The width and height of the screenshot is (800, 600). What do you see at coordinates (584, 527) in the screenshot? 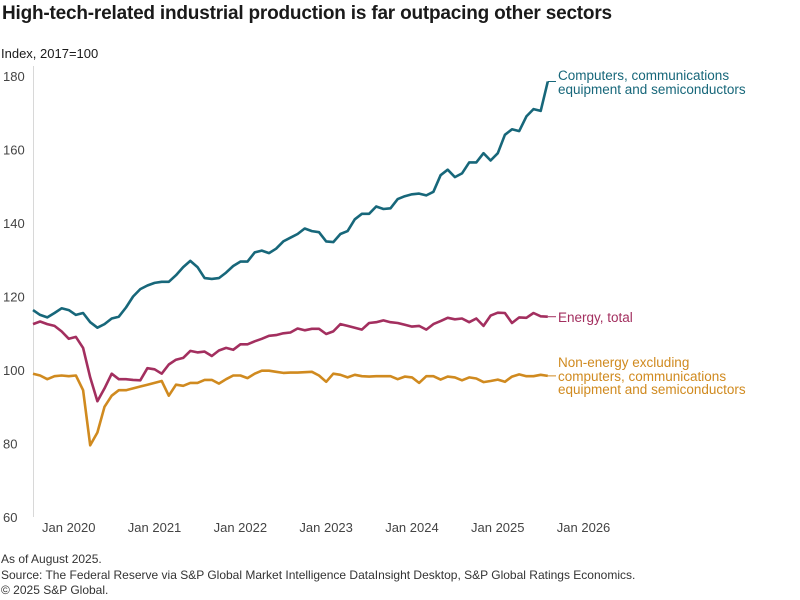
I see `x-tick-label: Jan 2026` at bounding box center [584, 527].